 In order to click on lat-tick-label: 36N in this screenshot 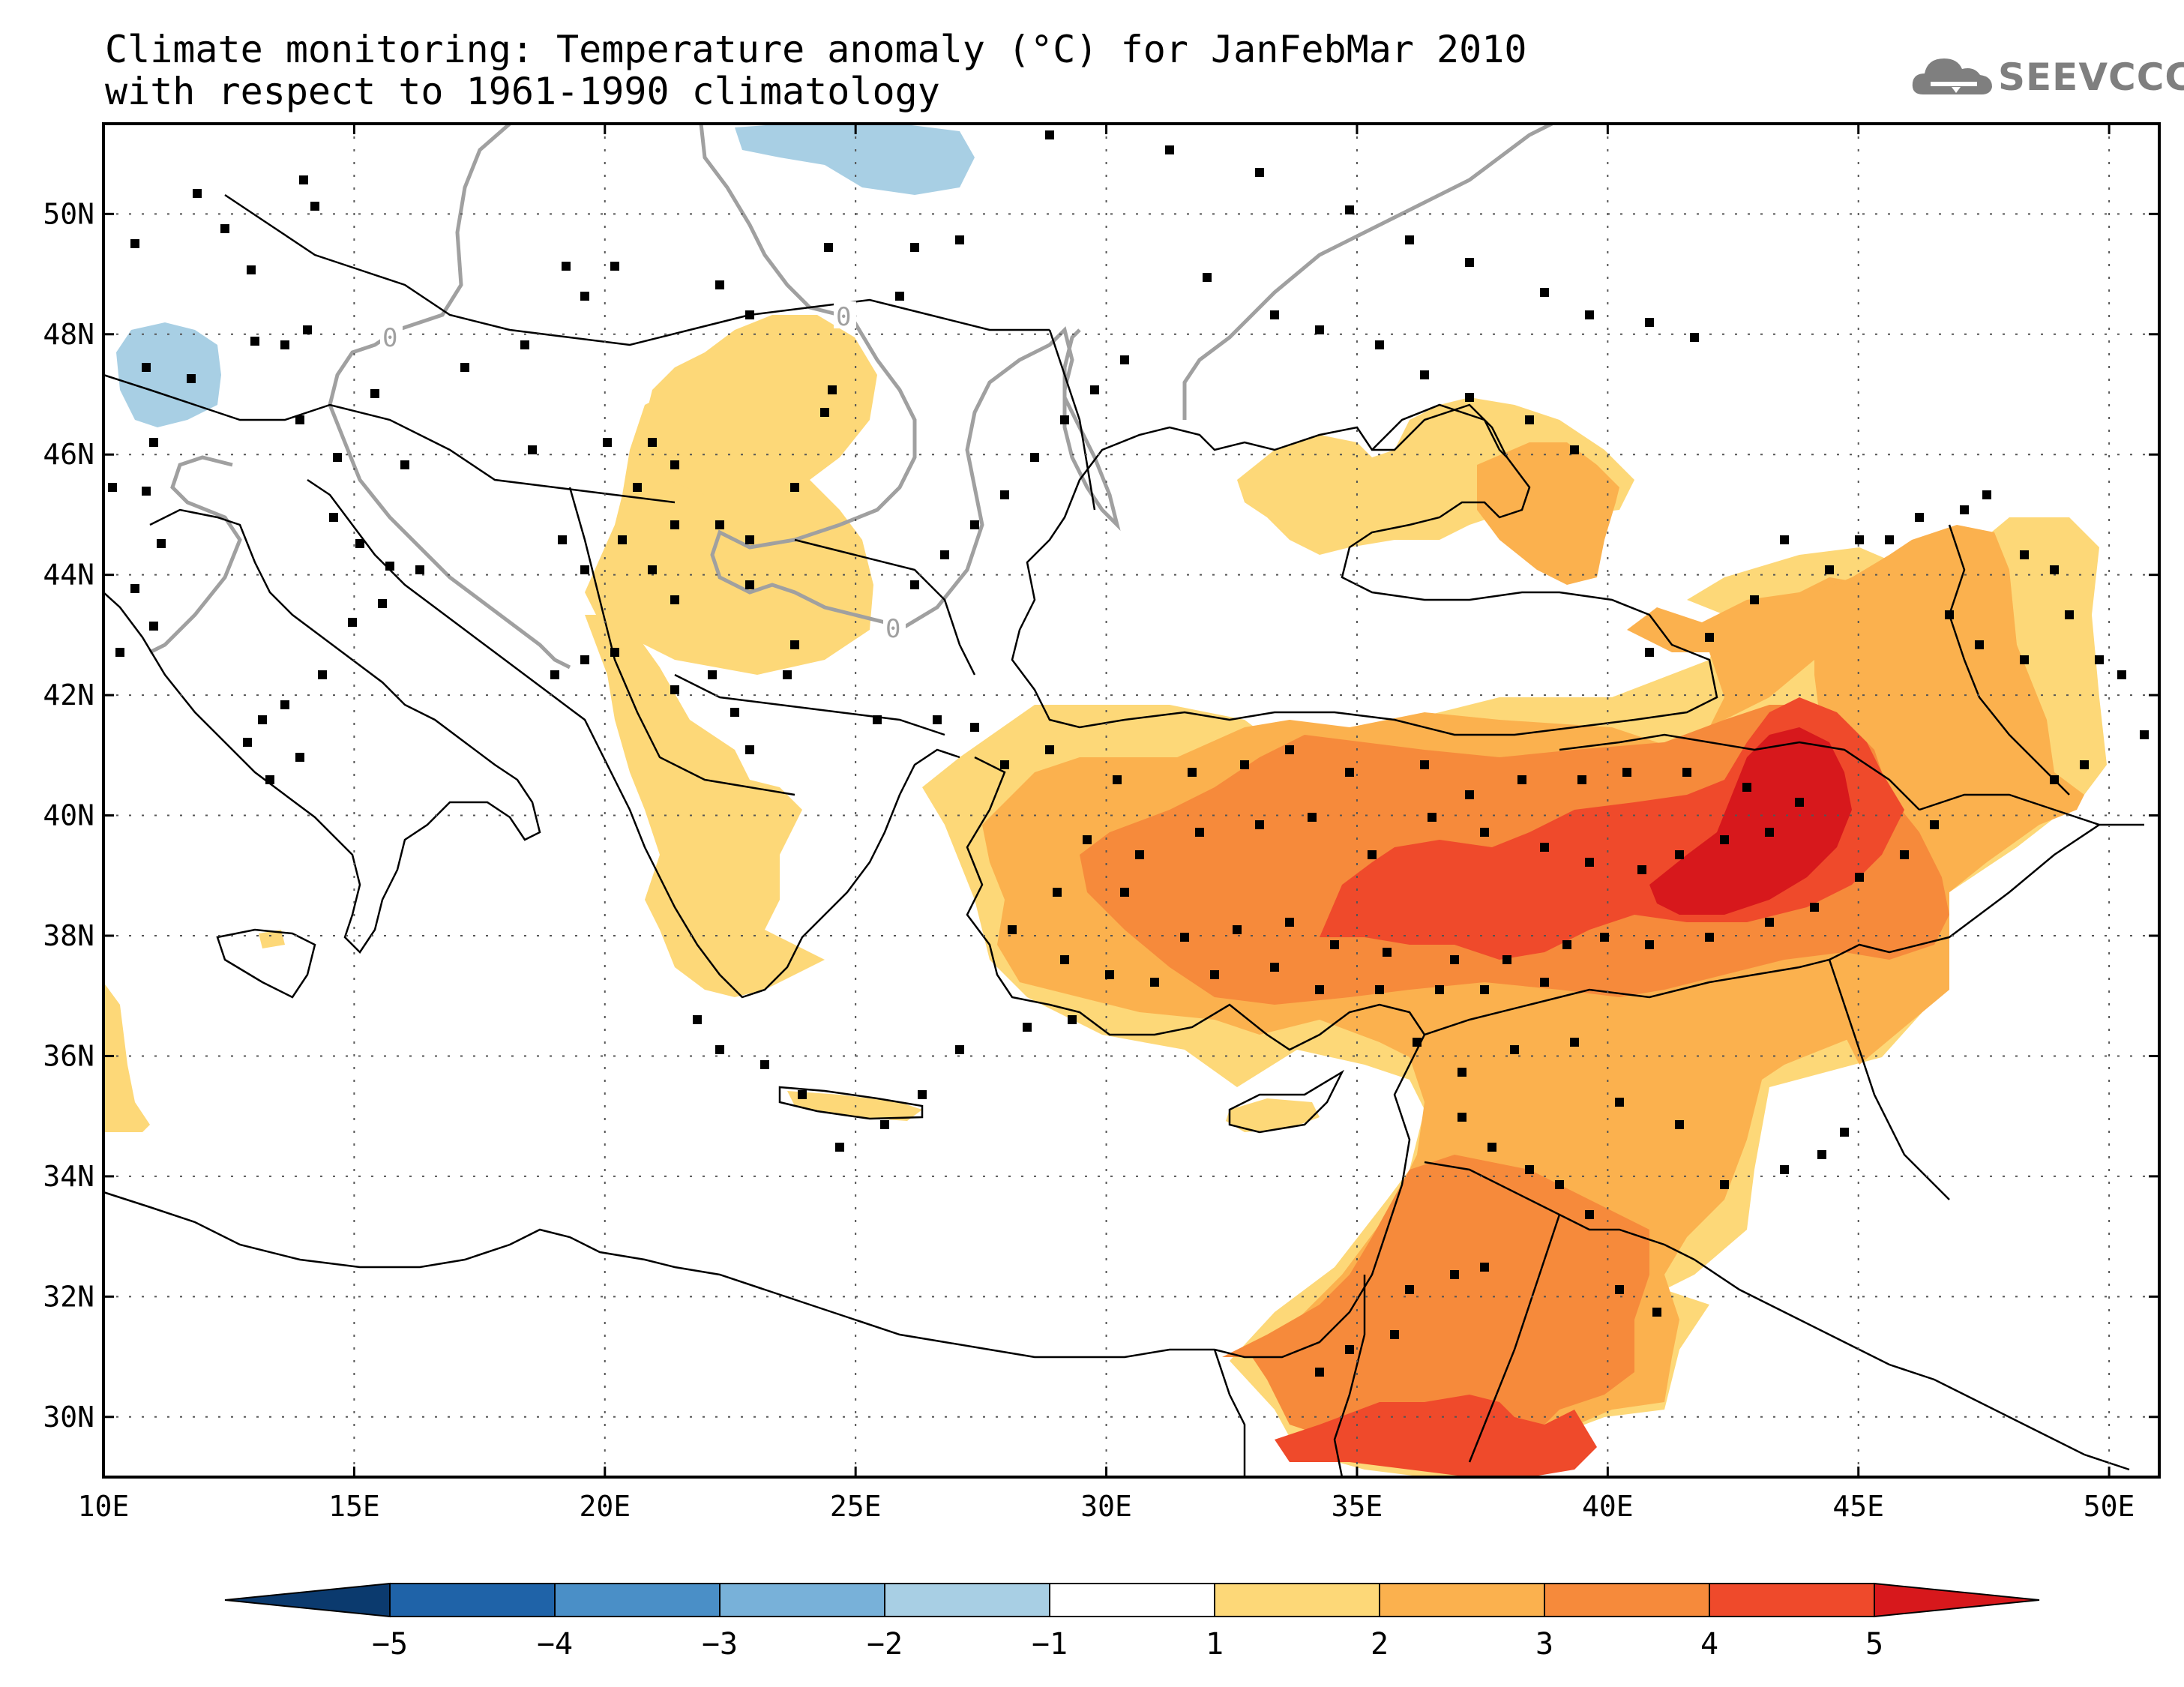, I will do `click(68, 1055)`.